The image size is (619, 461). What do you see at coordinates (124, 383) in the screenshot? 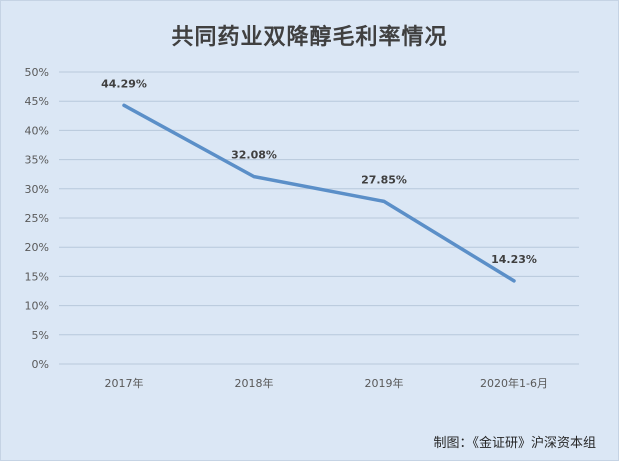
I see `x-tick-label: 2017年` at bounding box center [124, 383].